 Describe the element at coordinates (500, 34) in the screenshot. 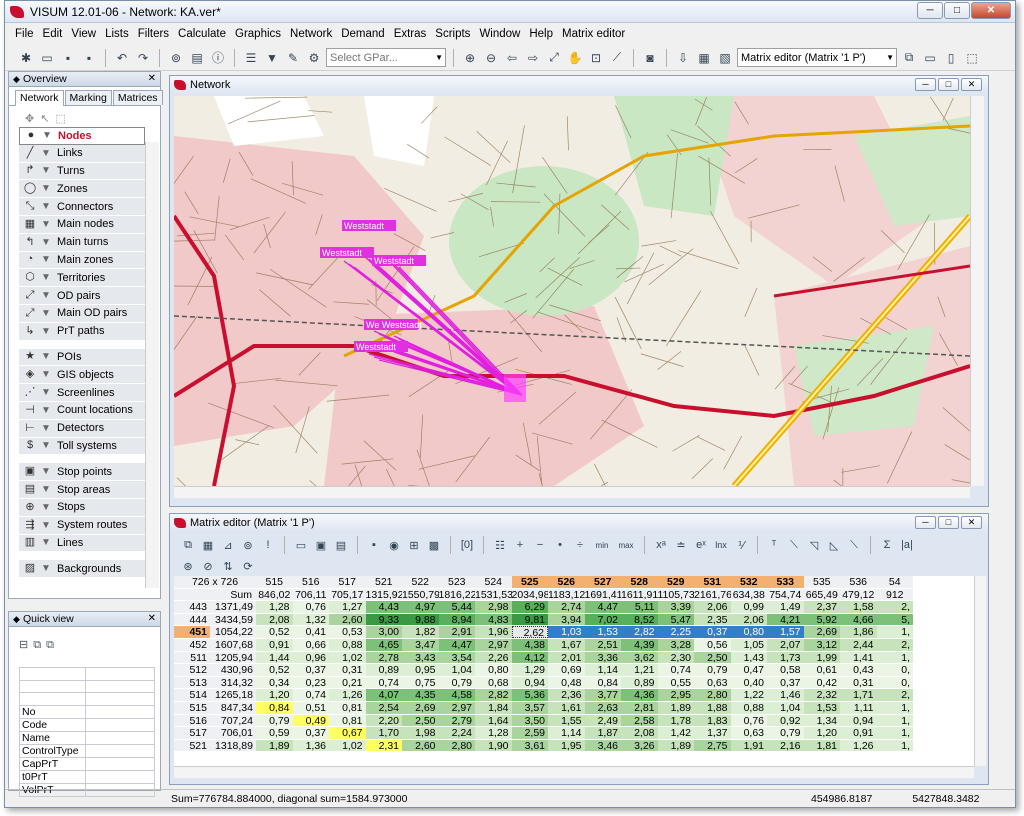

I see `menu-window: Window` at that location.